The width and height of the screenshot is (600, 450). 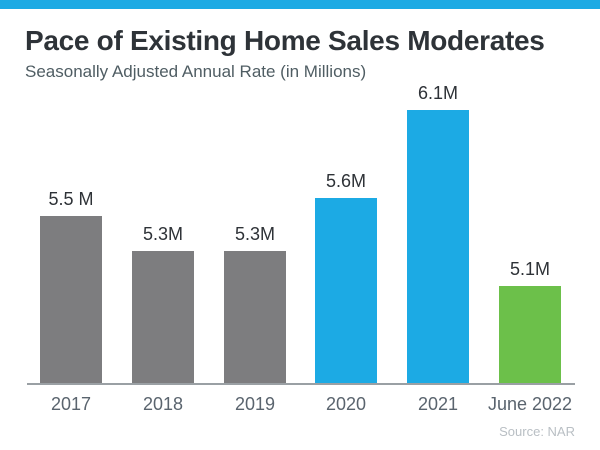 I want to click on bar-2021, so click(x=438, y=246).